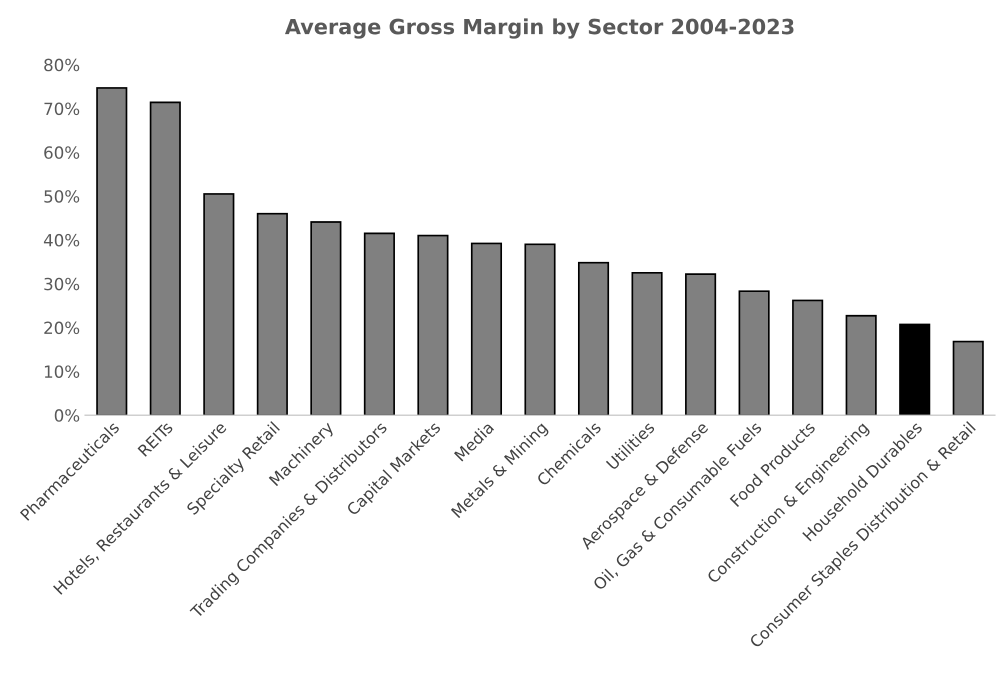 The image size is (1000, 674). What do you see at coordinates (62, 284) in the screenshot?
I see `y-tick-label: 30%` at bounding box center [62, 284].